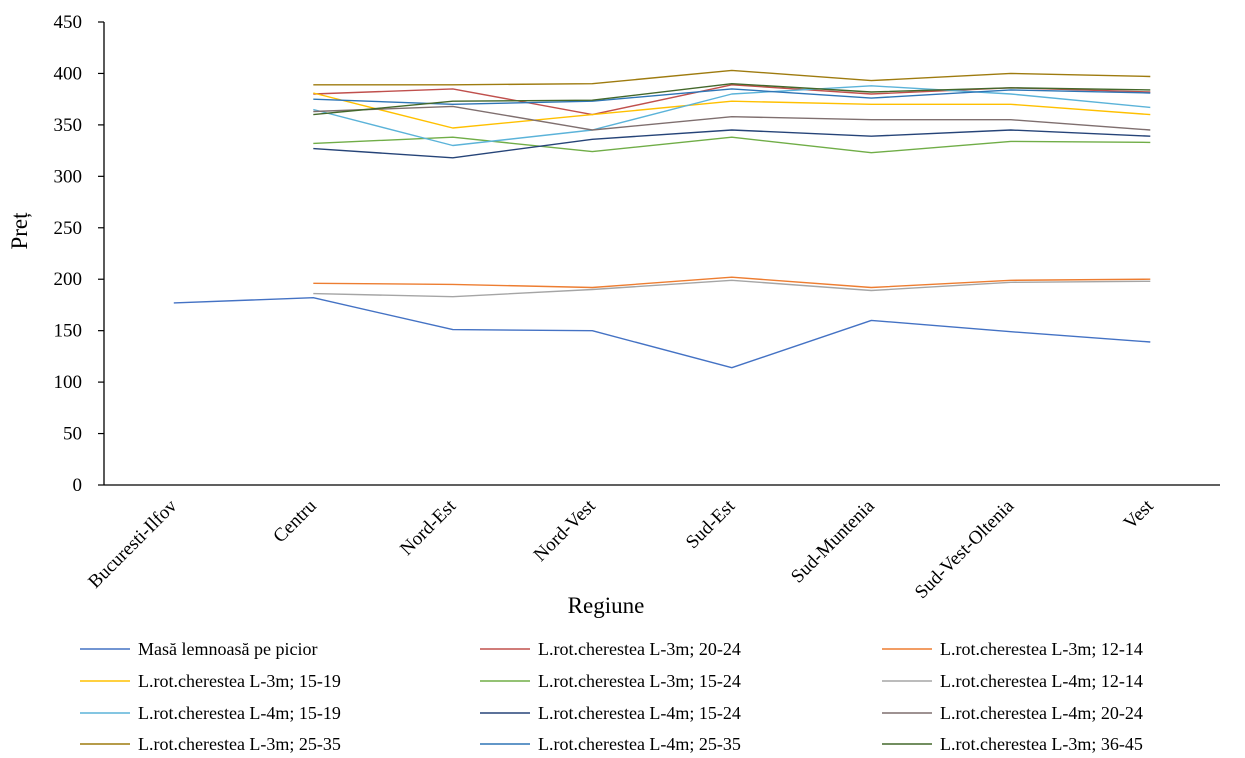 The height and width of the screenshot is (758, 1245). I want to click on y-tick-label: 150, so click(68, 331).